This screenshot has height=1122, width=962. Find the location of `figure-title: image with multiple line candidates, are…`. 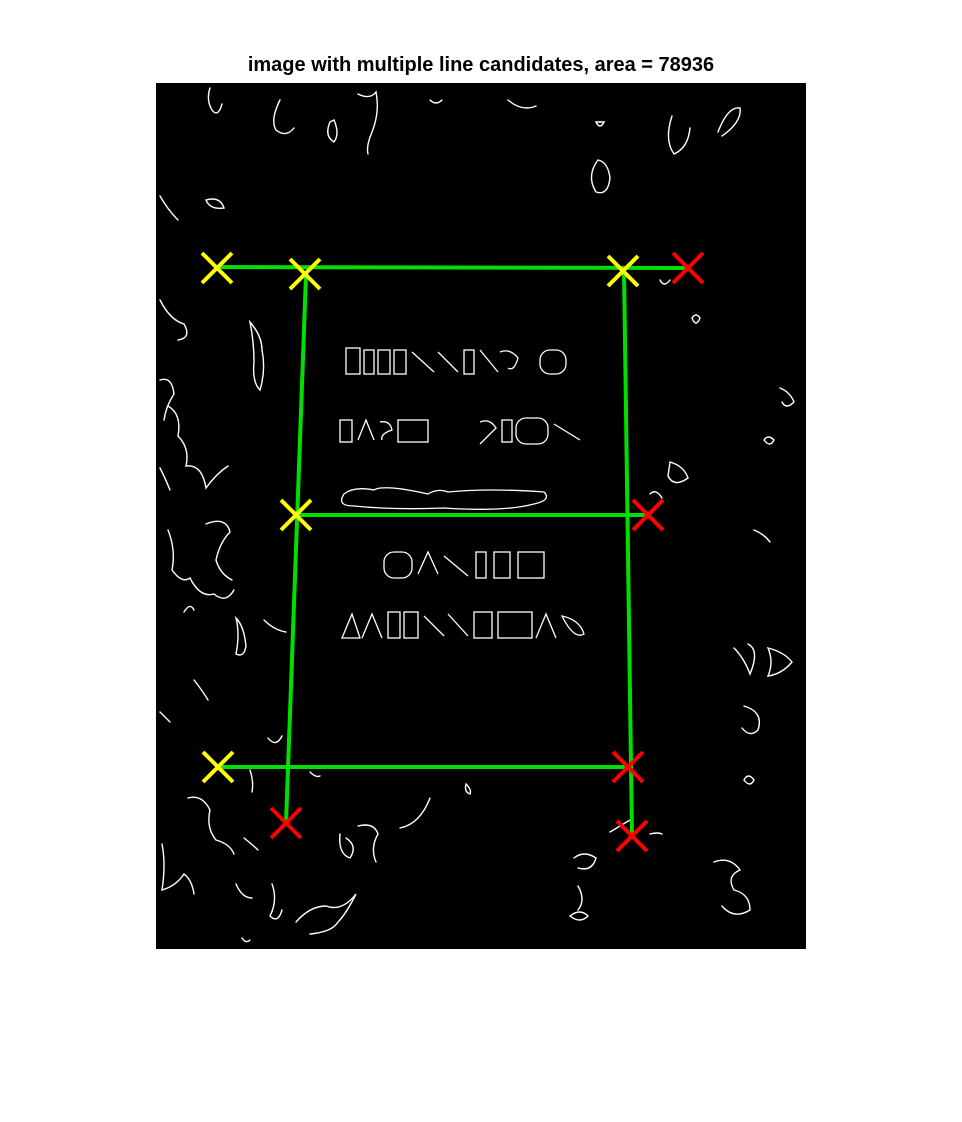

figure-title: image with multiple line candidates, are… is located at coordinates (481, 65).